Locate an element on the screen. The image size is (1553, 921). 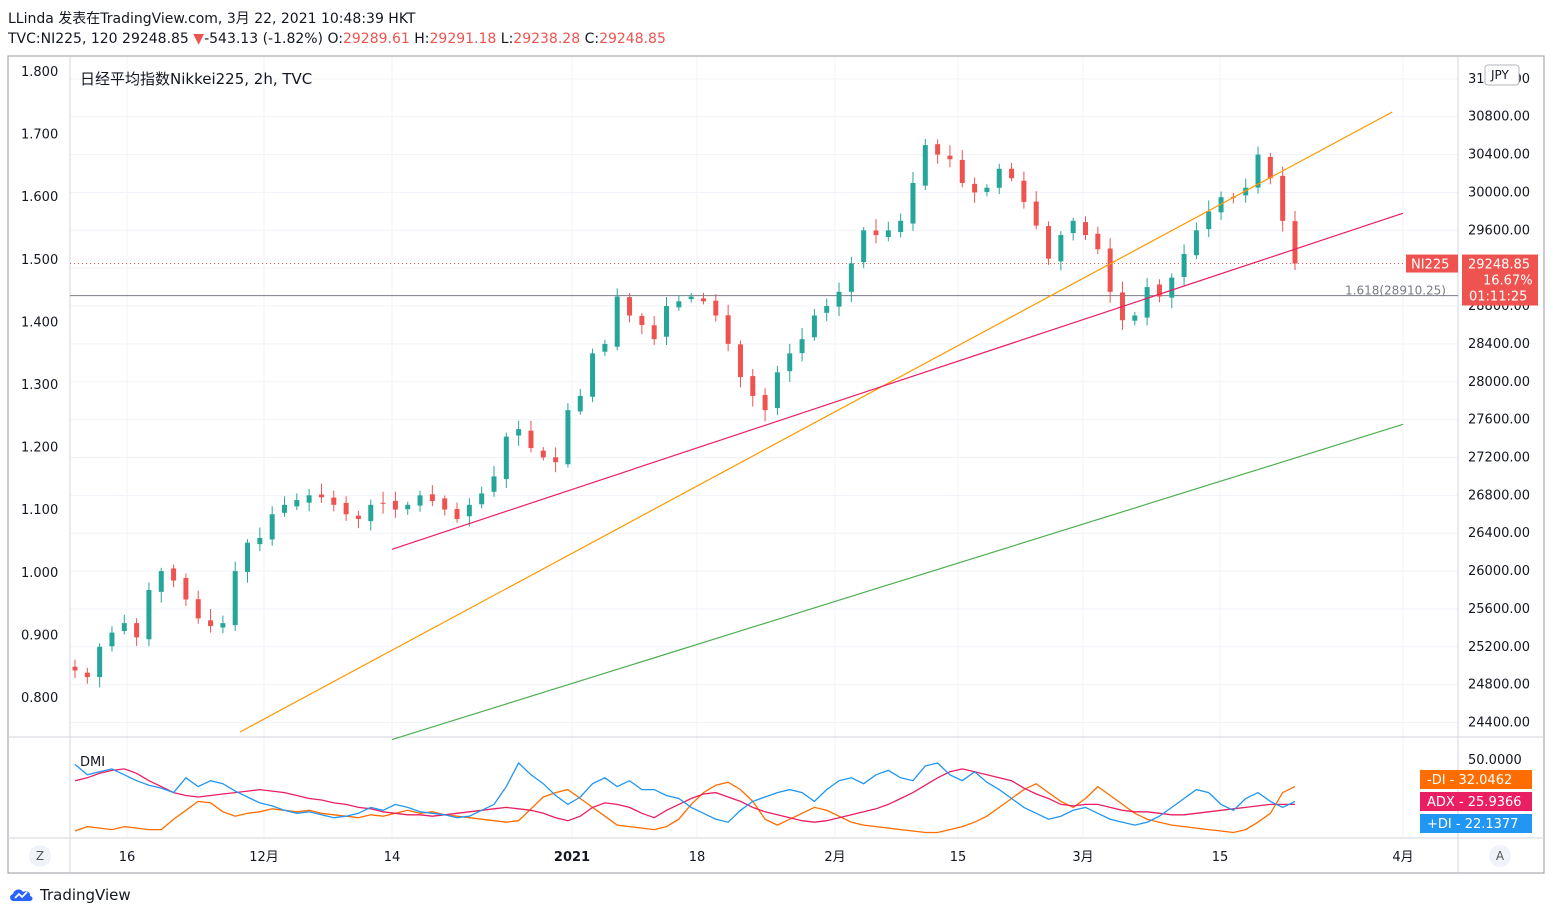
last-price-symbol: NI225 is located at coordinates (1430, 265).